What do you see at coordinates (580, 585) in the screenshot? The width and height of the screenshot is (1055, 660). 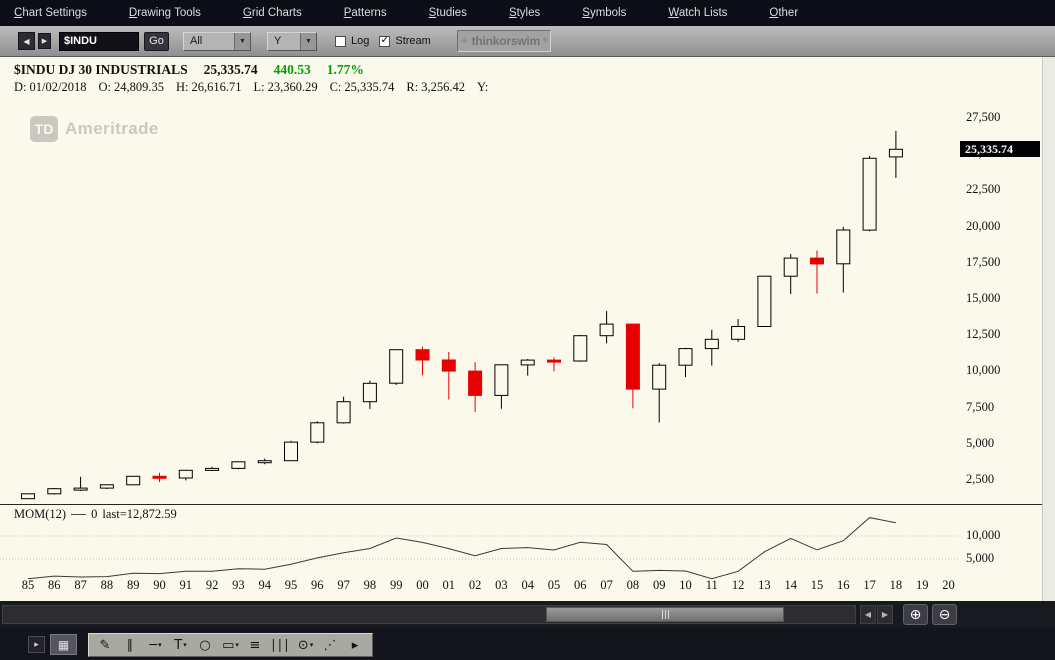 I see `x-axis-label: 06` at bounding box center [580, 585].